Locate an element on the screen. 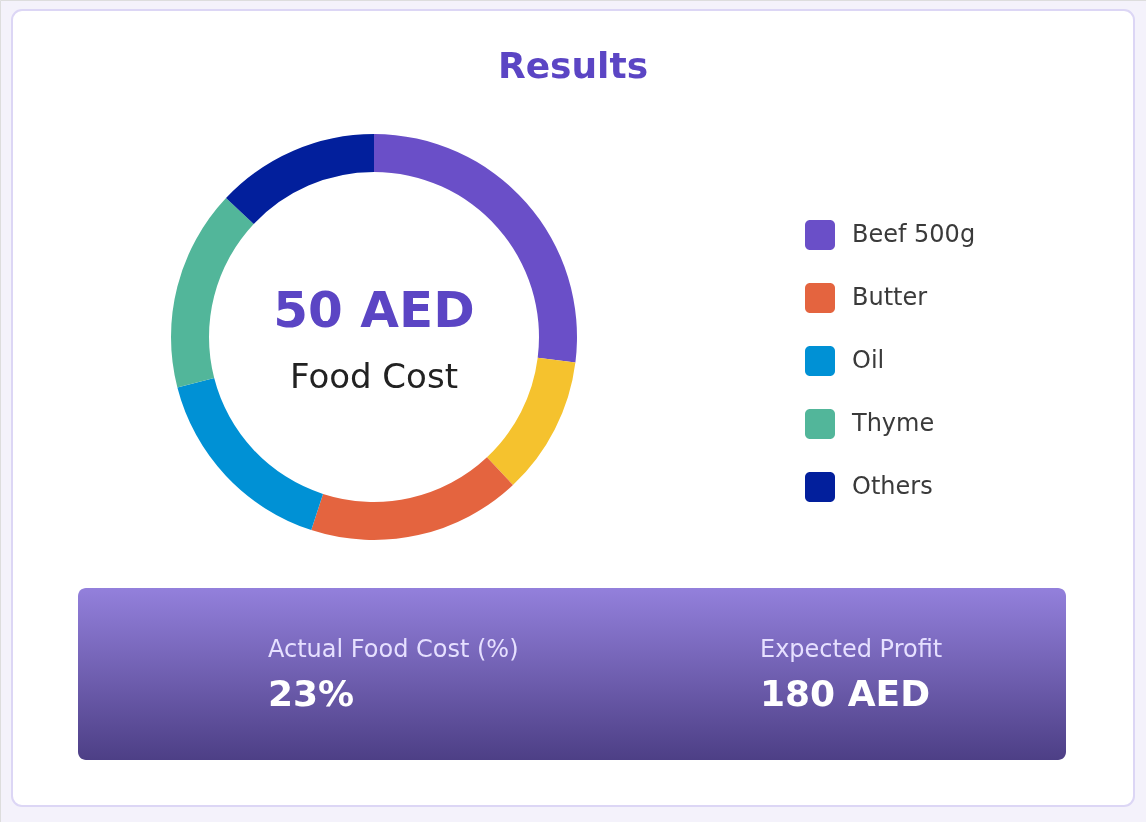 The width and height of the screenshot is (1146, 822). text: Actual Food Cost (%) is located at coordinates (393, 649).